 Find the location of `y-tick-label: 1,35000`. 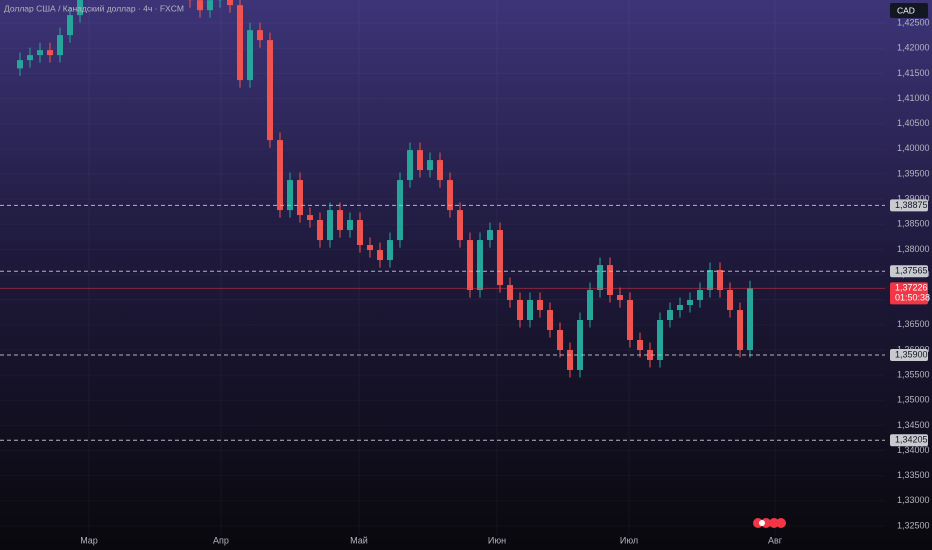

y-tick-label: 1,35000 is located at coordinates (913, 400).